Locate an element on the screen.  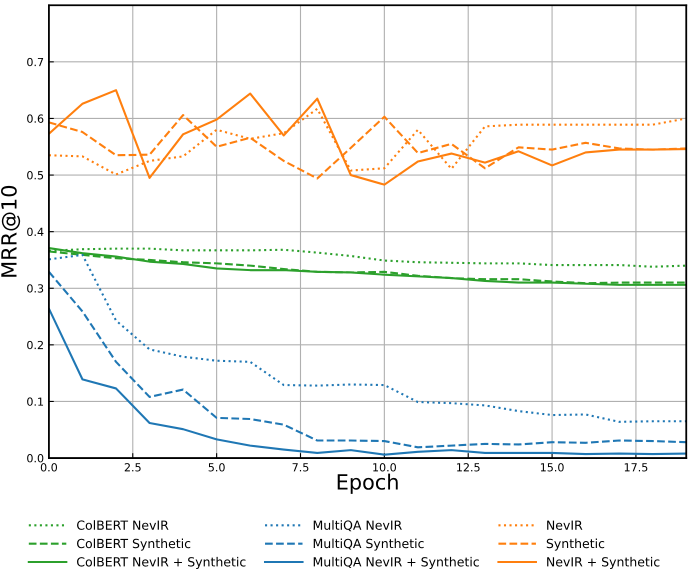
x-tick-label: 17.5 is located at coordinates (636, 467).